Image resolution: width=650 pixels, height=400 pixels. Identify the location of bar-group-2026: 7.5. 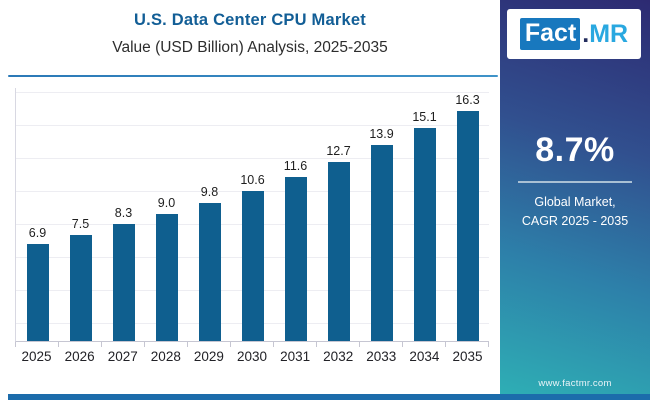
(80, 279).